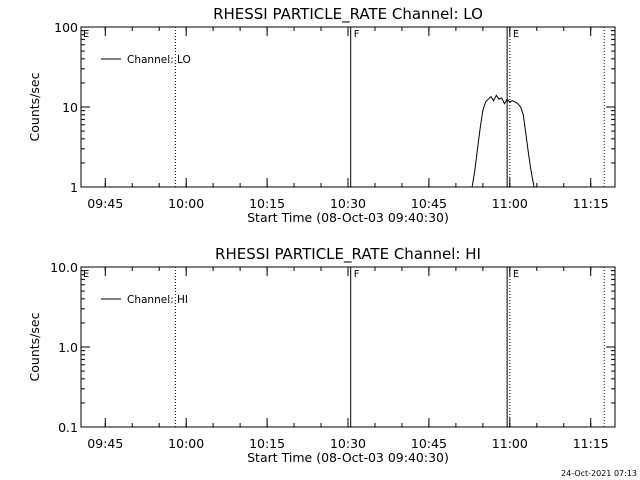 This screenshot has width=640, height=480. Describe the element at coordinates (70, 107) in the screenshot. I see `y-tick-label: 10` at that location.